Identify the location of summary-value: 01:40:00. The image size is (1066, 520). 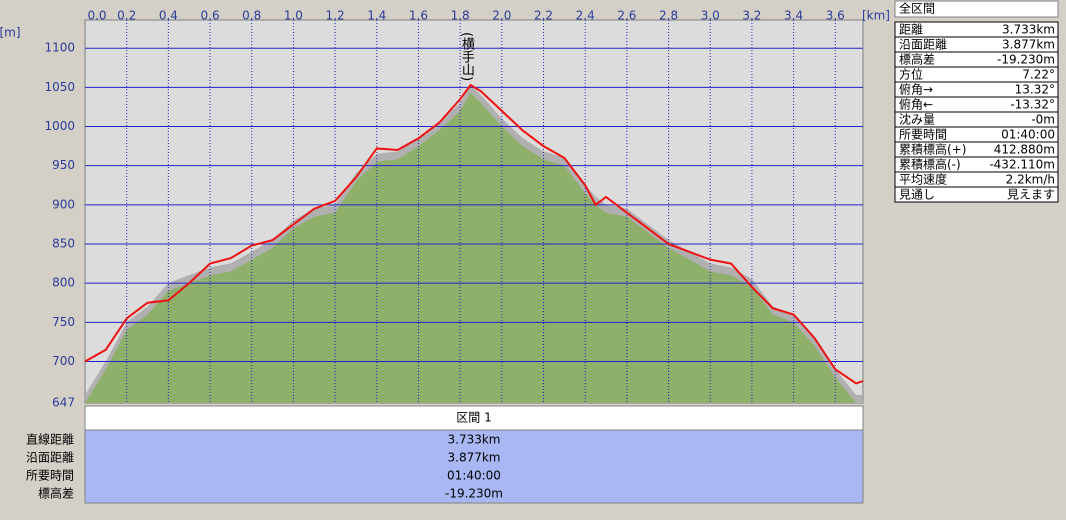
(1028, 135).